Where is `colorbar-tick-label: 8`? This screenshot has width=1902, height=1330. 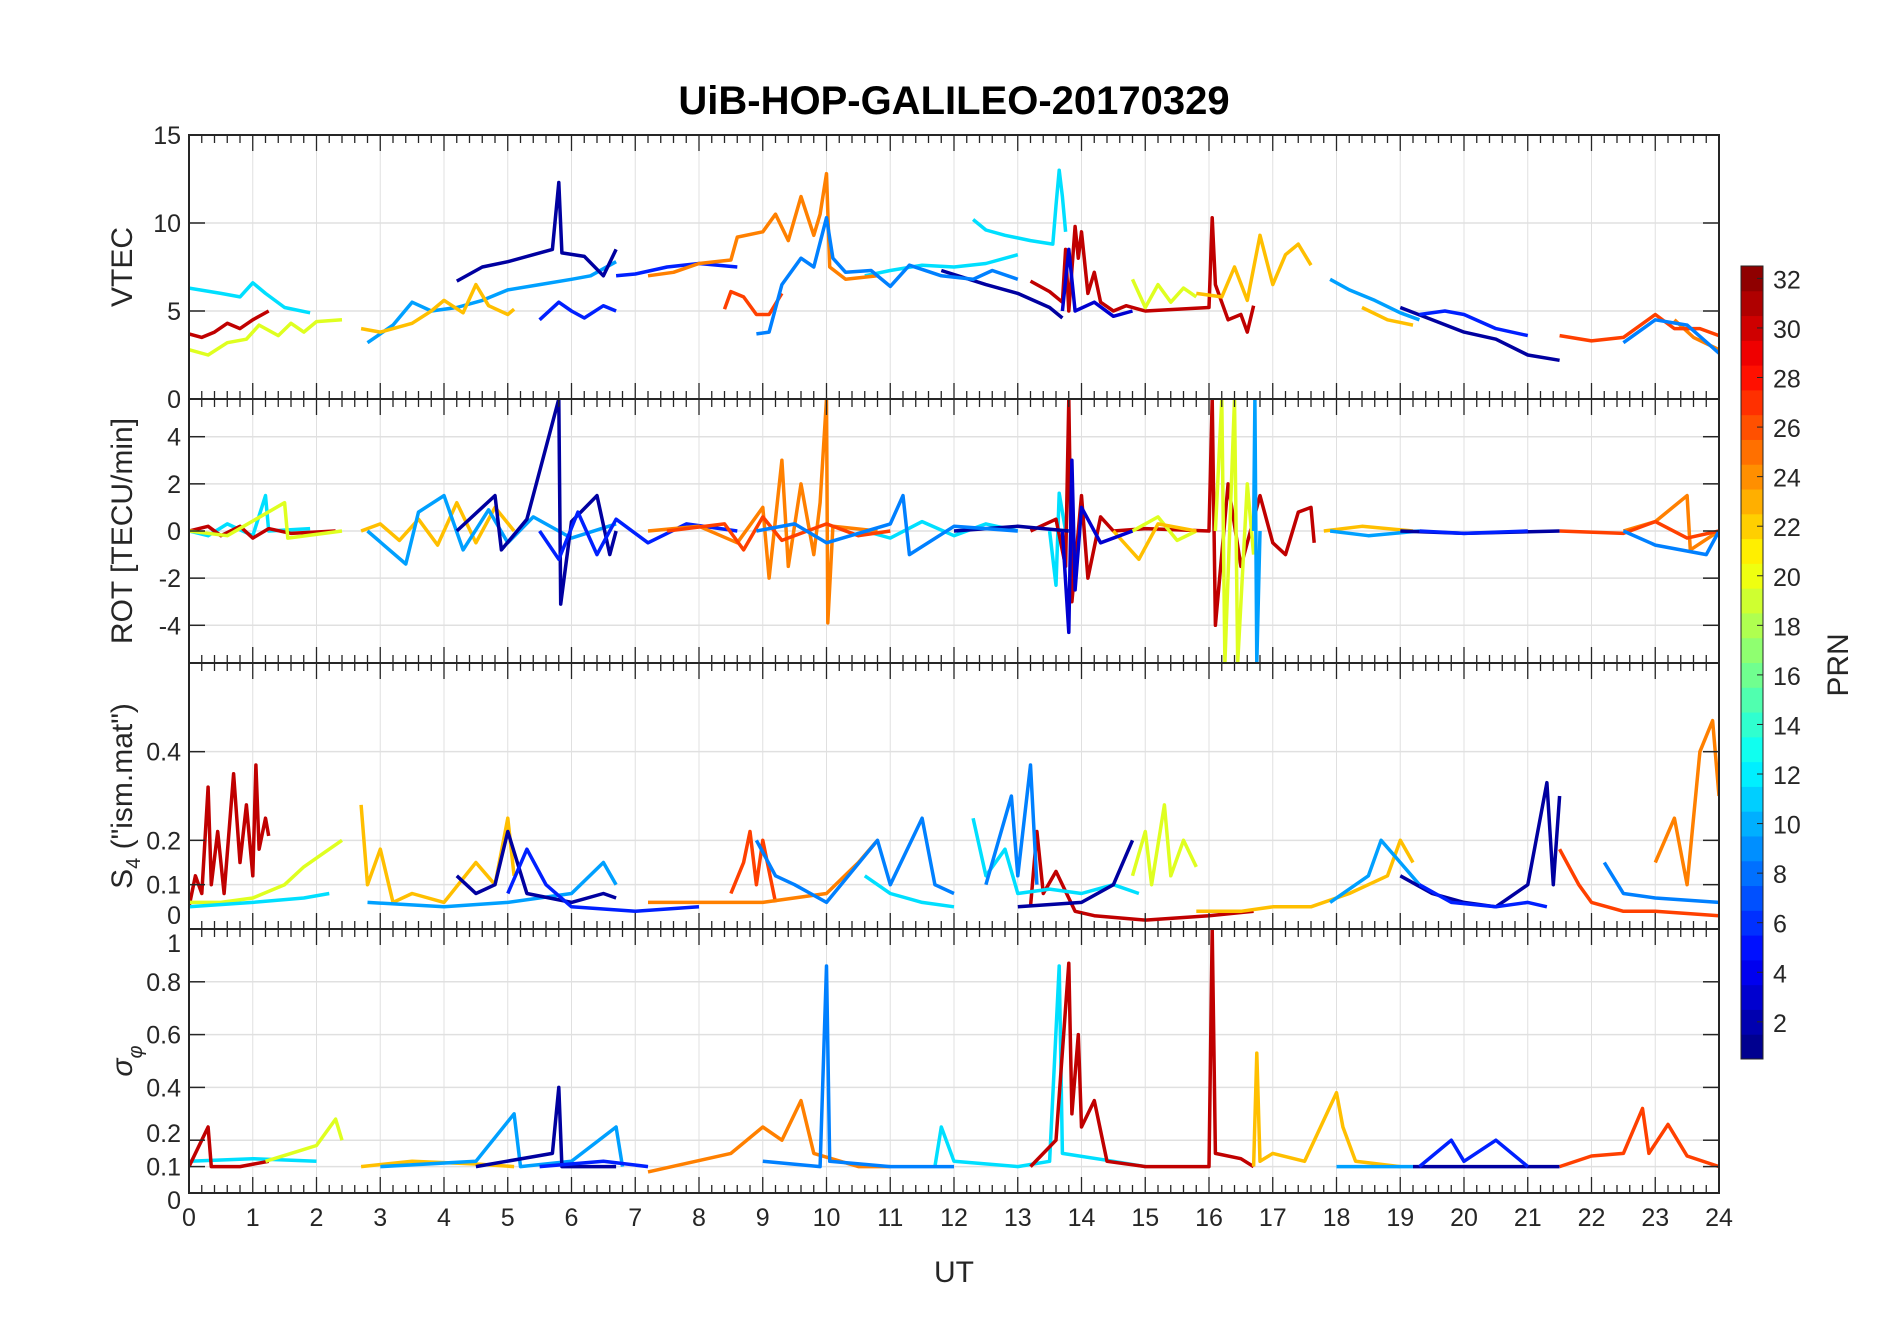
colorbar-tick-label: 8 is located at coordinates (1780, 875).